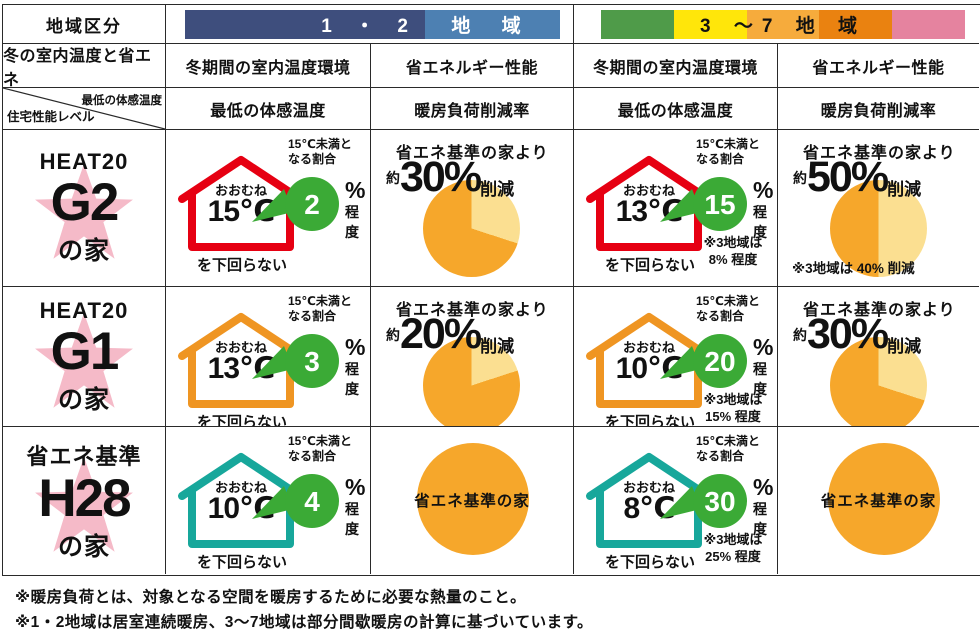  What do you see at coordinates (450, 335) in the screenshot?
I see `reduction-headline: 約 20% 削減` at bounding box center [450, 335].